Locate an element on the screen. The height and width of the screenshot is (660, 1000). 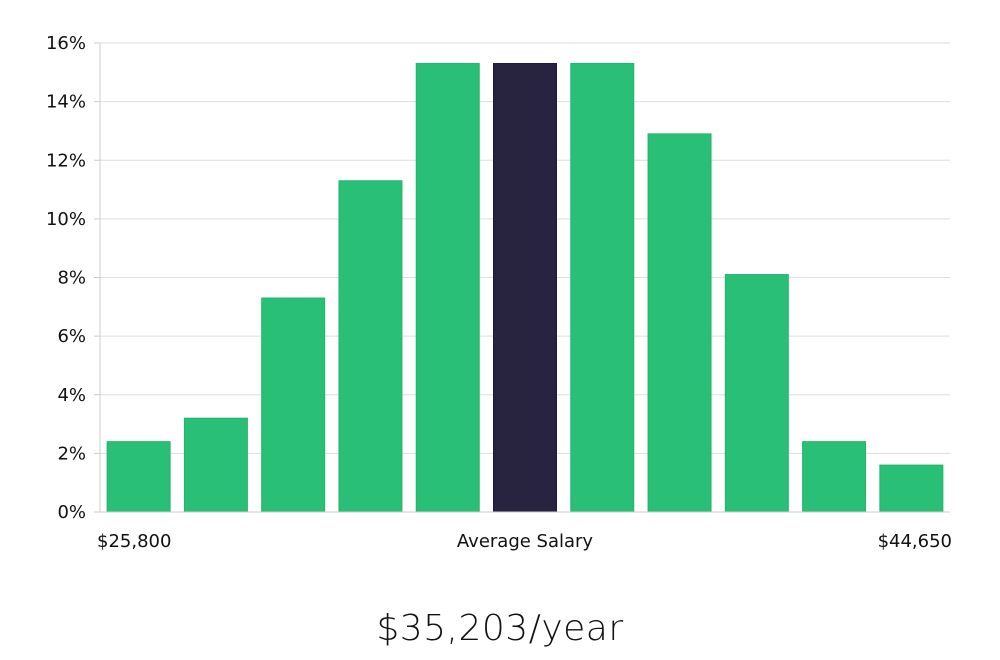
y-tick-label-0: 0% is located at coordinates (71, 512).